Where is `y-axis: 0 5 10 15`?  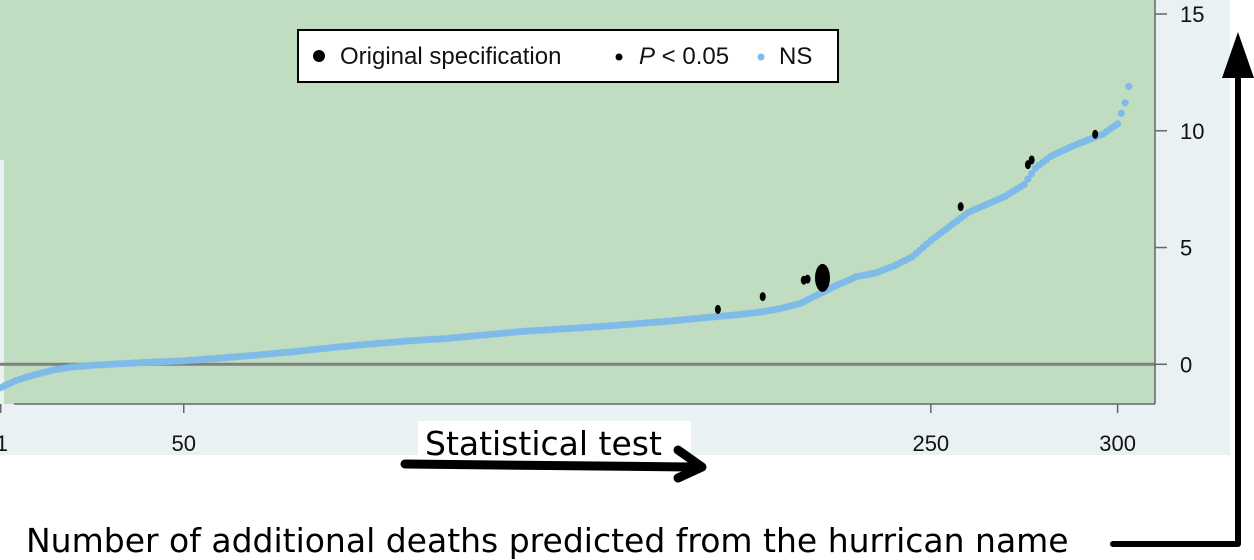 y-axis: 0 5 10 15 is located at coordinates (1179, 202).